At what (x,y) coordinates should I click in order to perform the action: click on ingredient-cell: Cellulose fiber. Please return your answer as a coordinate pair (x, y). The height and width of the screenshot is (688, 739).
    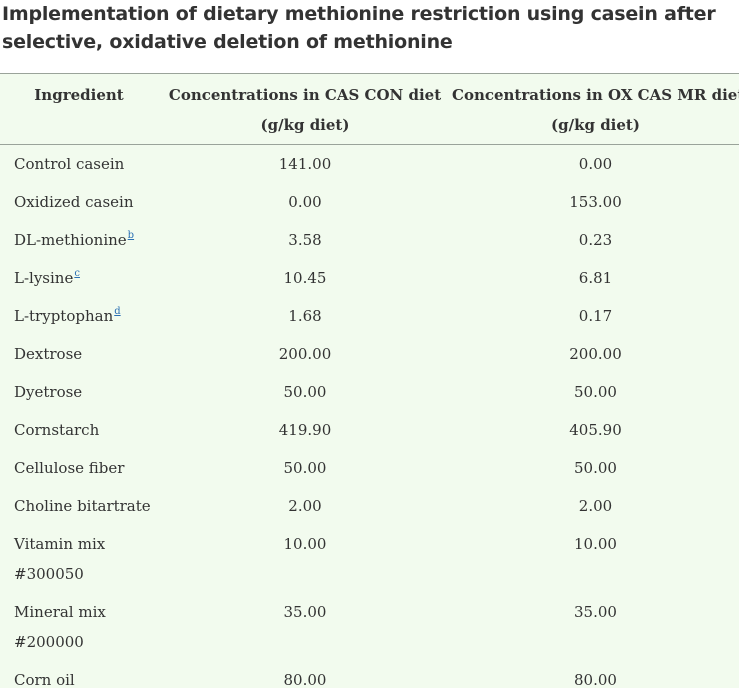
    Looking at the image, I should click on (79, 468).